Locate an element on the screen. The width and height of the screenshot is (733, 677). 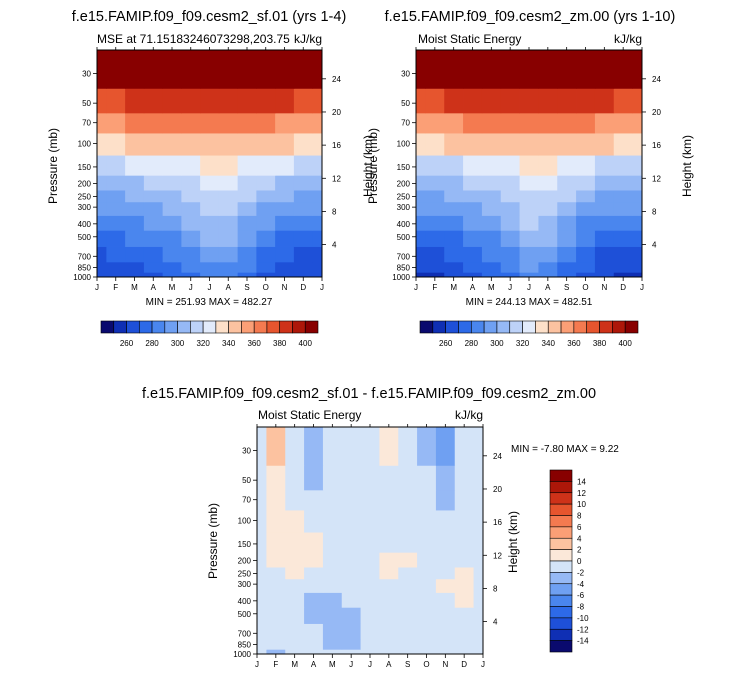
colorbar-label: -4 is located at coordinates (581, 584).